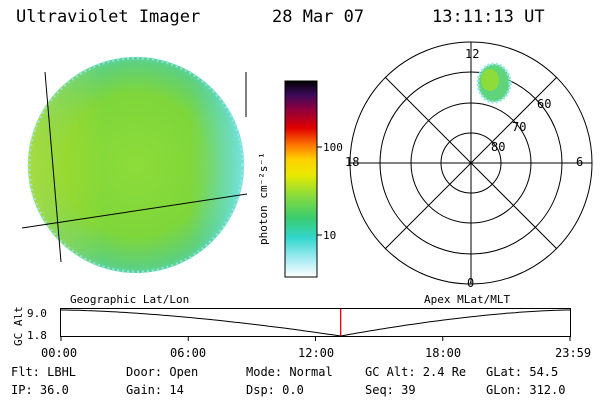  What do you see at coordinates (263, 198) in the screenshot?
I see `colorbar-label: photon cm⁻²s⁻¹` at bounding box center [263, 198].